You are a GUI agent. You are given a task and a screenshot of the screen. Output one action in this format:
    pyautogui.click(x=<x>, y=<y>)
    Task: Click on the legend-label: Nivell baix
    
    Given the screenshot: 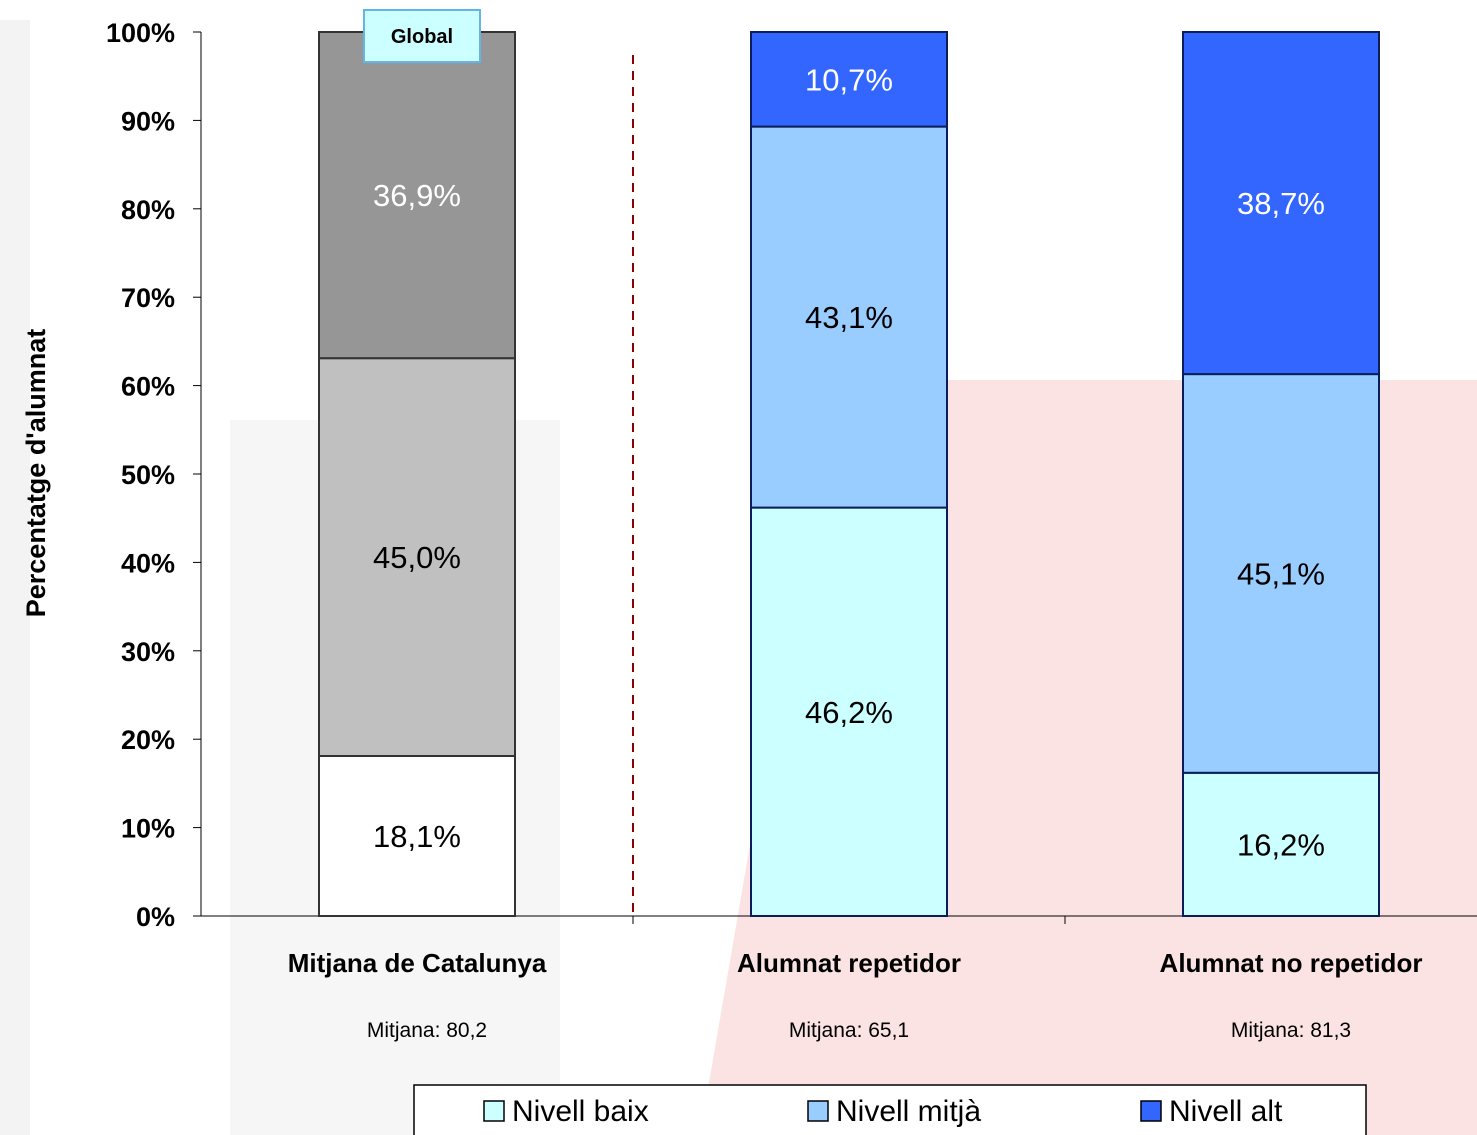 What is the action you would take?
    pyautogui.click(x=580, y=1111)
    